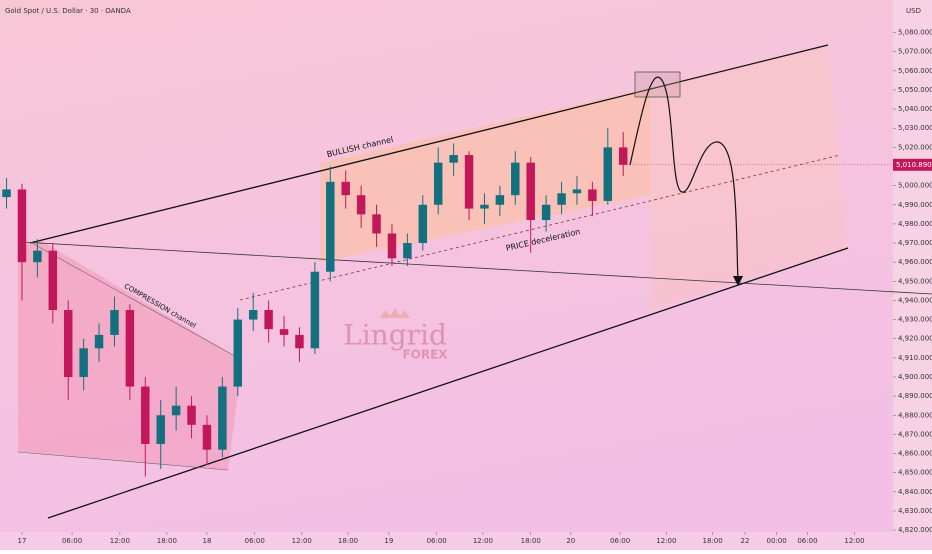 The image size is (932, 554). What do you see at coordinates (915, 224) in the screenshot?
I see `y-tick-label: 4,980.000` at bounding box center [915, 224].